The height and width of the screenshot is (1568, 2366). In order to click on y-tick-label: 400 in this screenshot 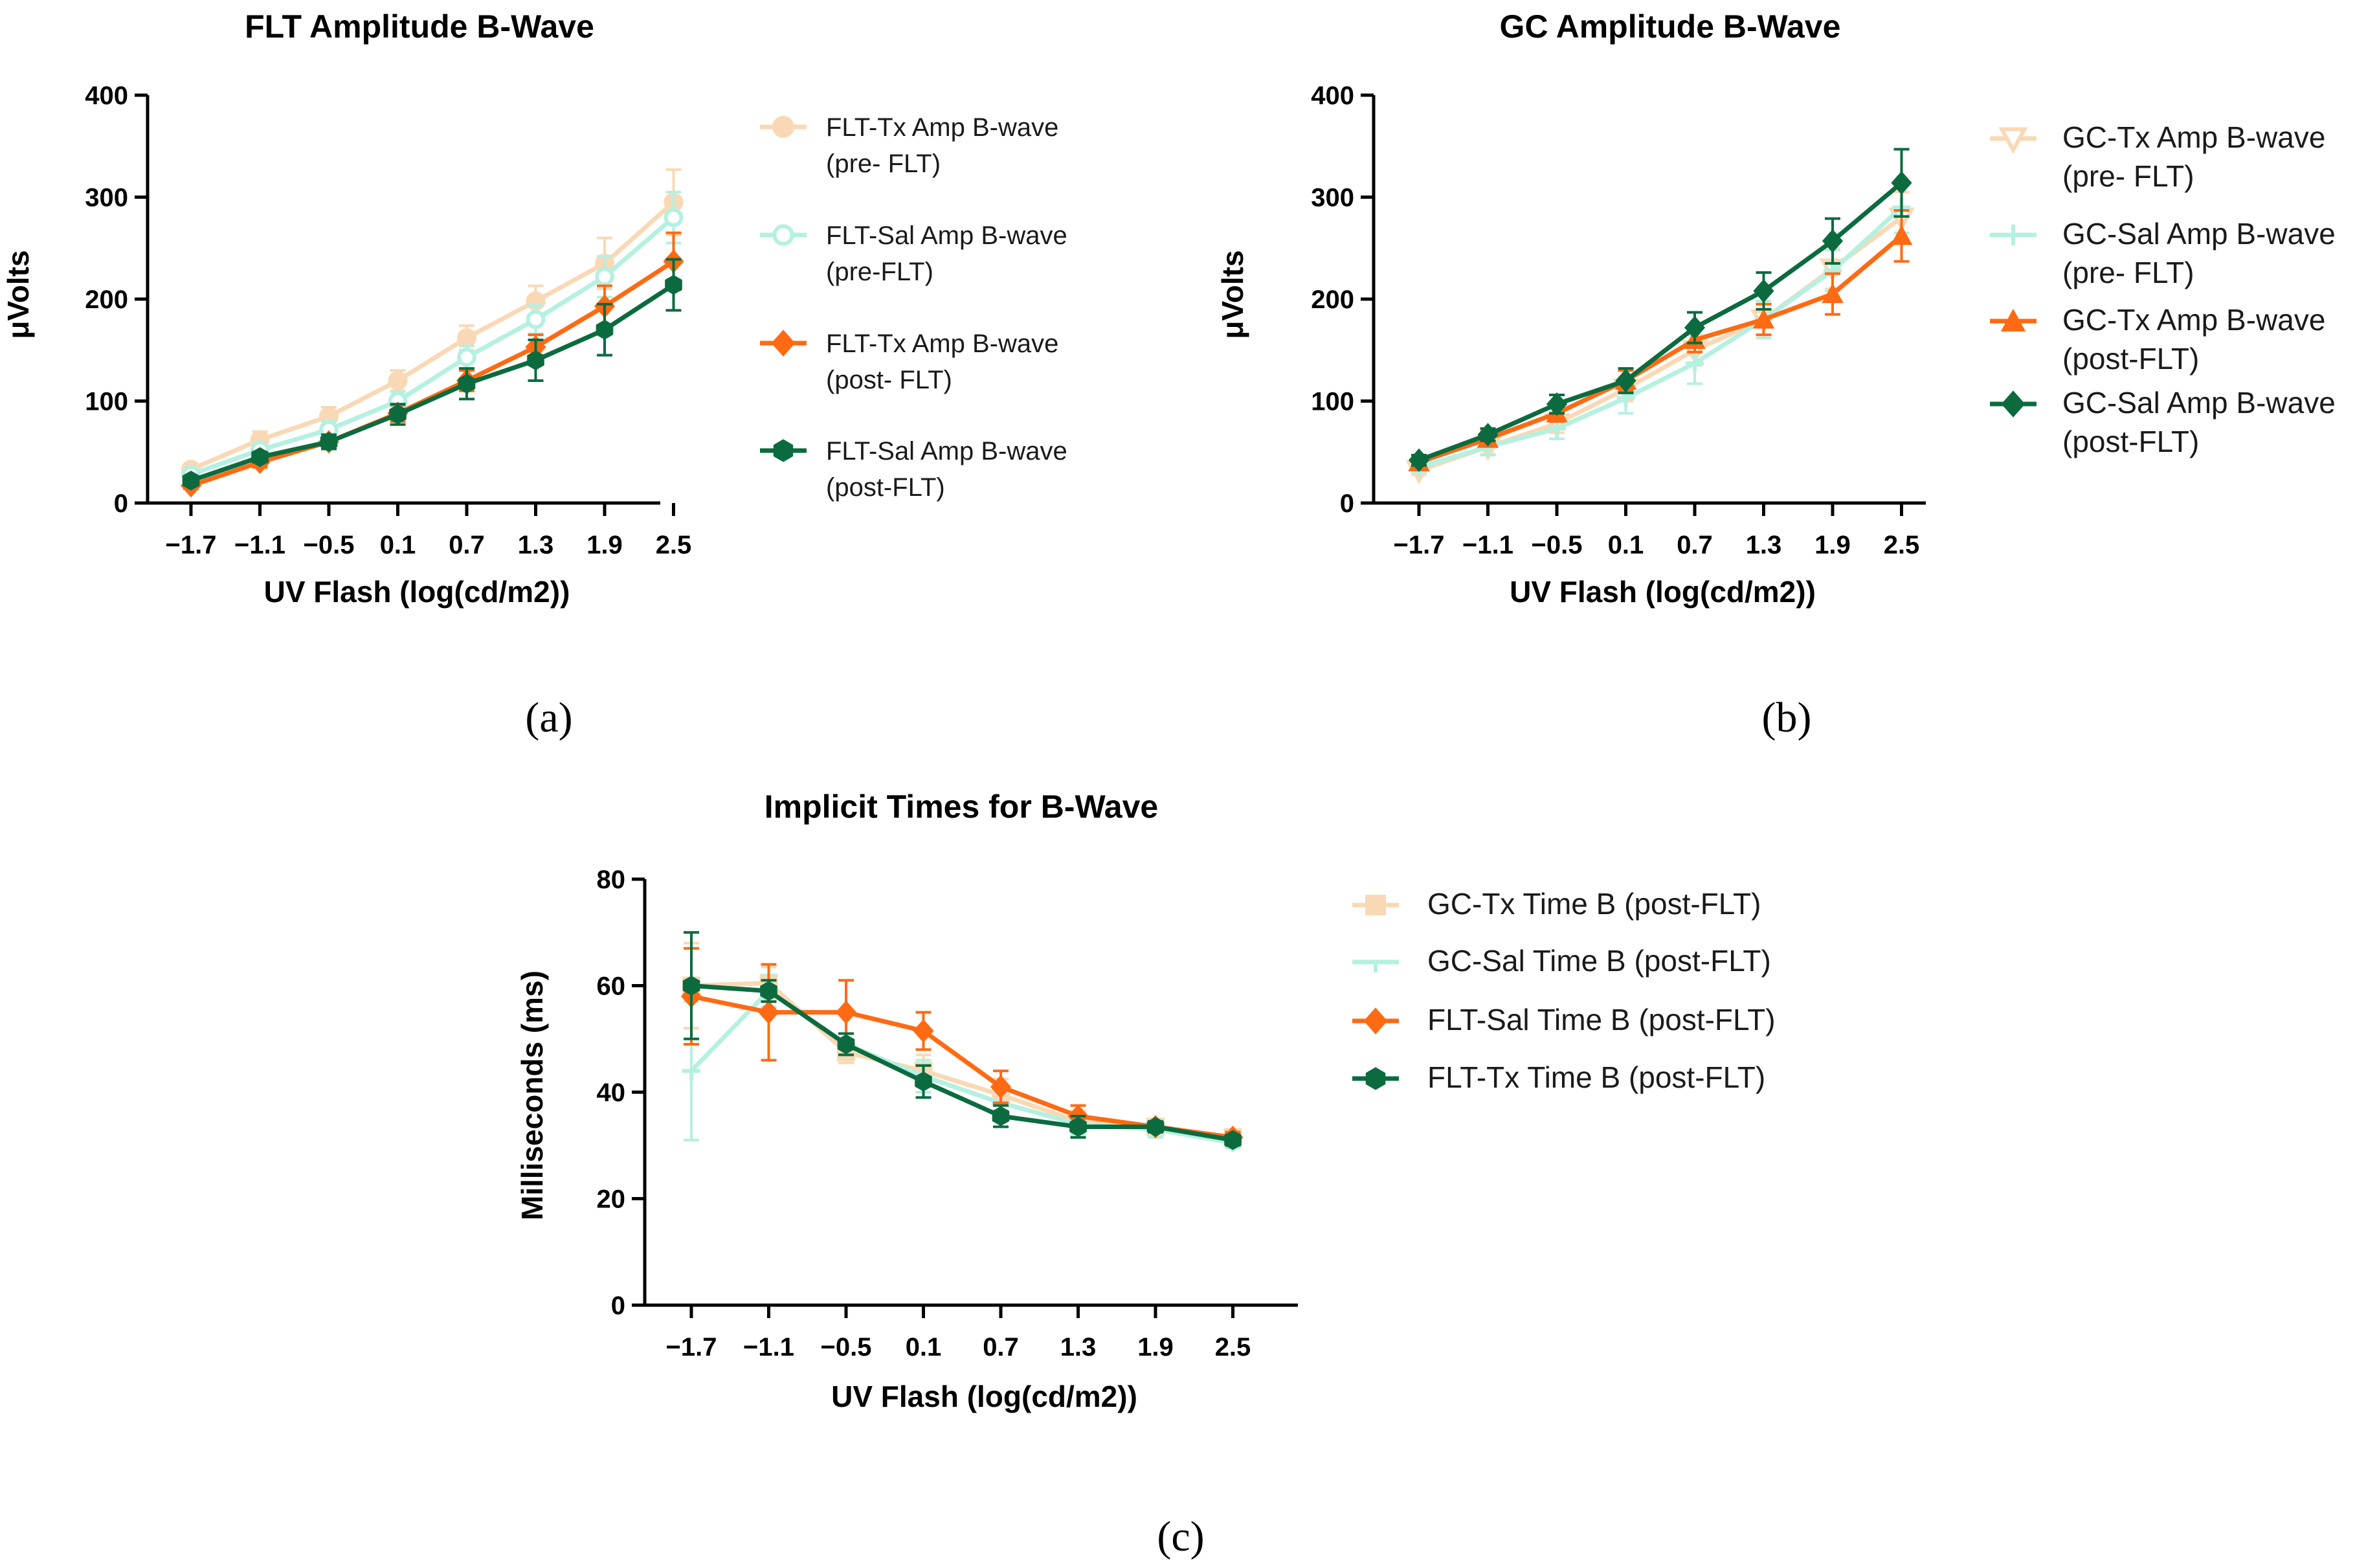, I will do `click(1332, 96)`.